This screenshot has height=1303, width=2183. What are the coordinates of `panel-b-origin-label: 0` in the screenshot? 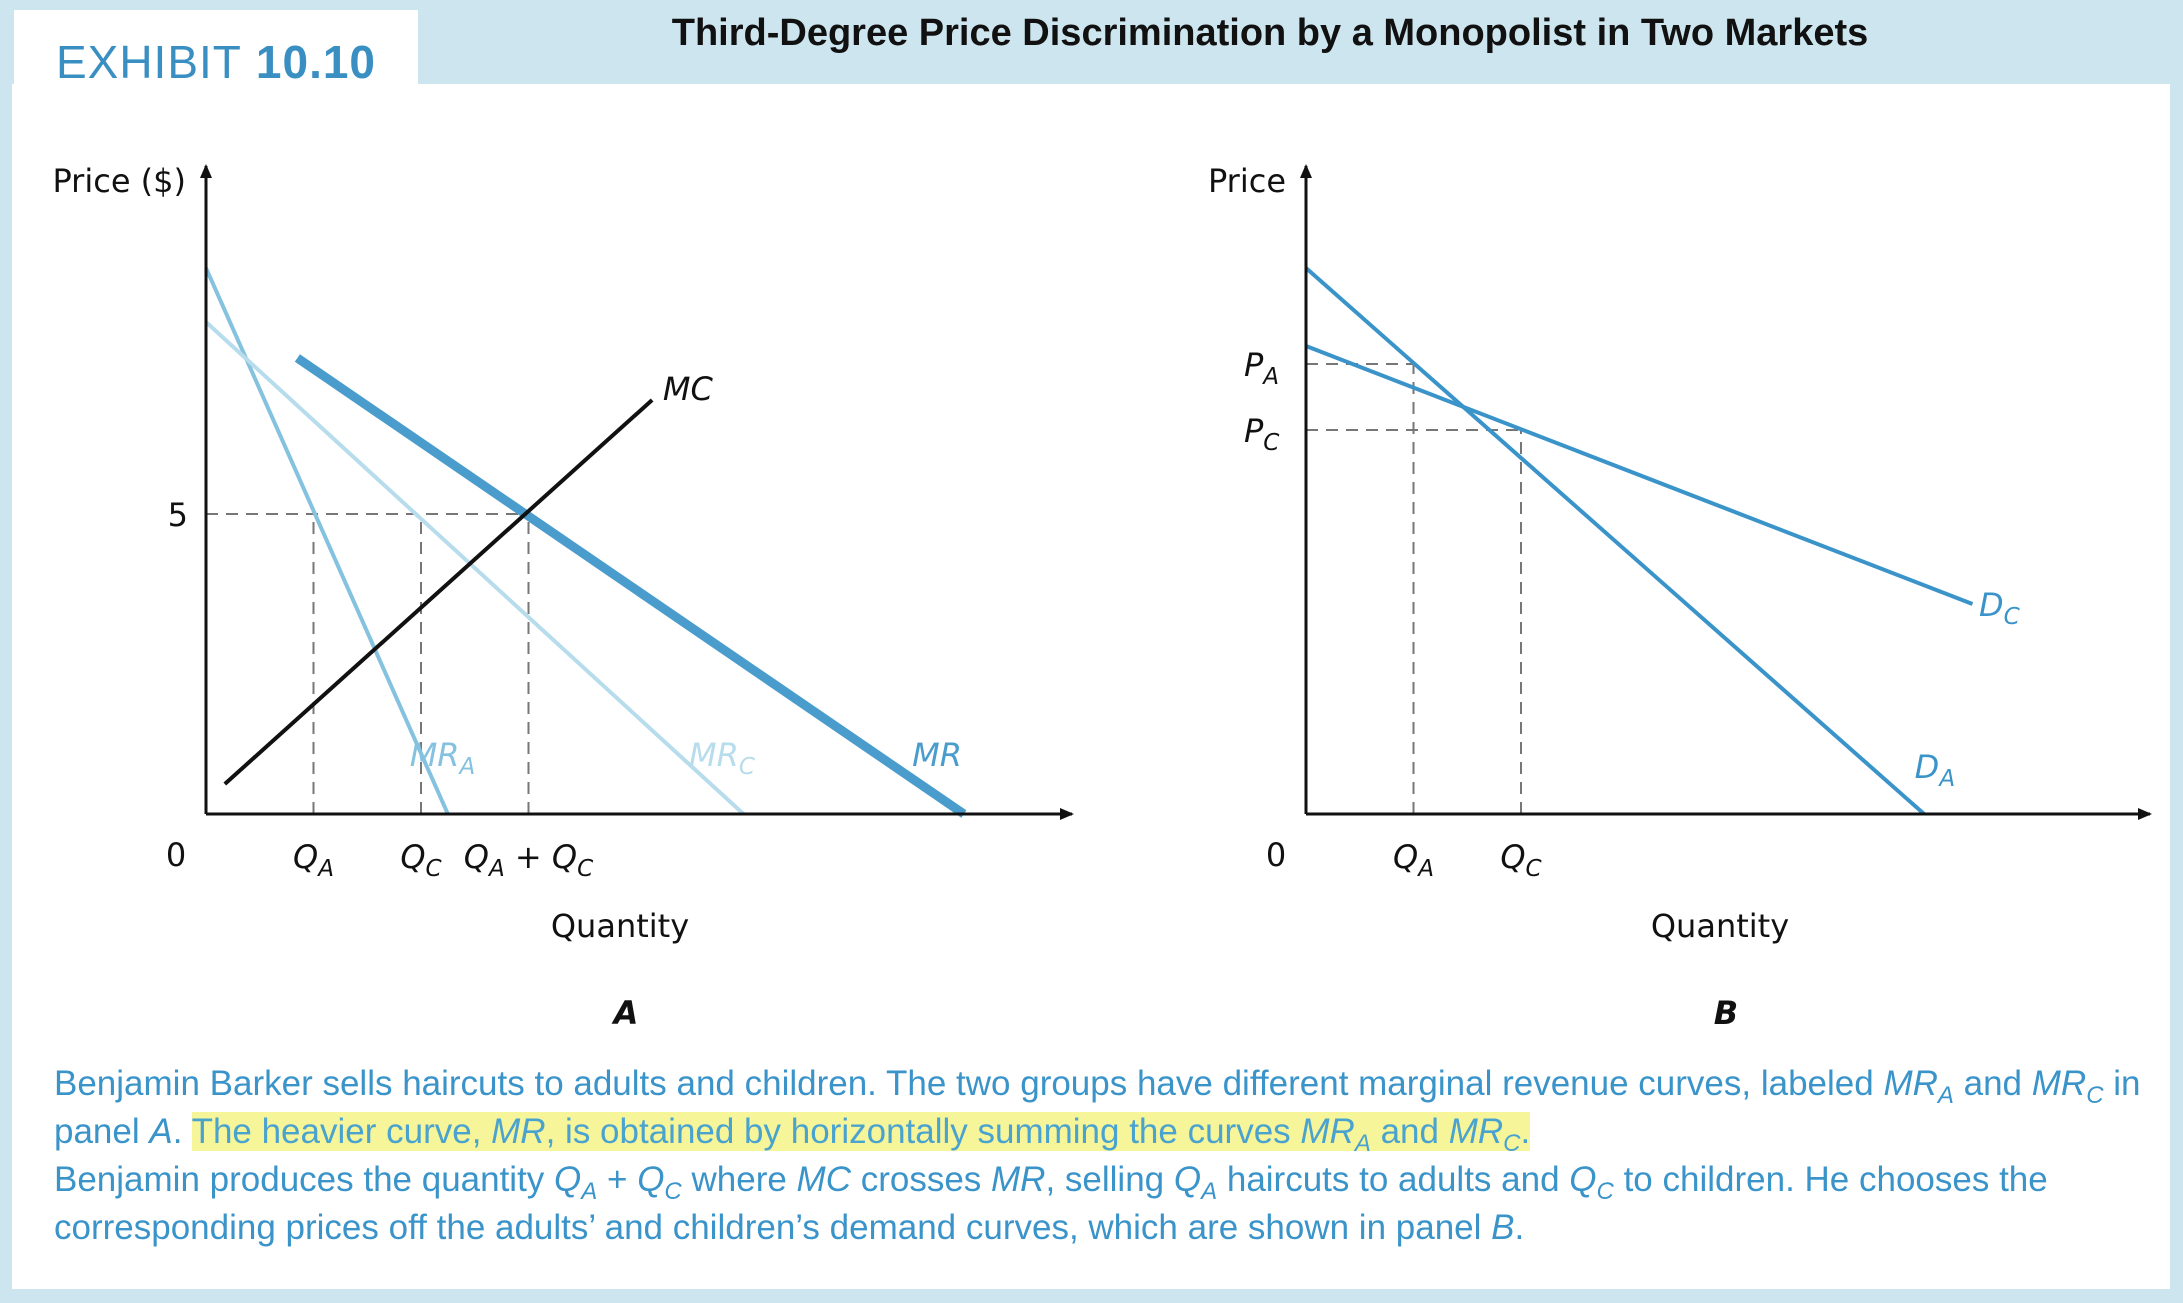 It's located at (1276, 855).